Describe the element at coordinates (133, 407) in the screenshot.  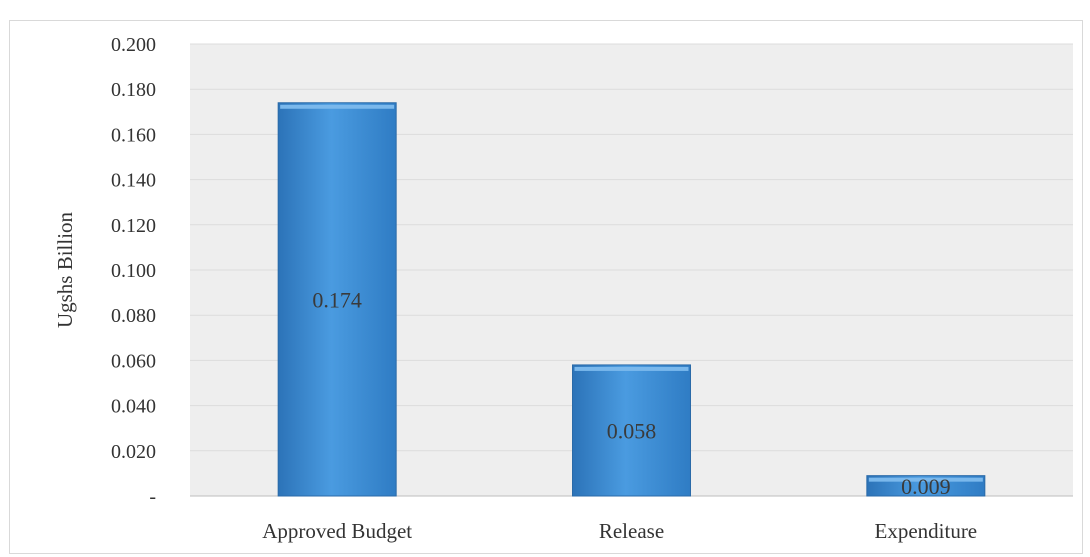
I see `y-tick-label: 0.040` at that location.